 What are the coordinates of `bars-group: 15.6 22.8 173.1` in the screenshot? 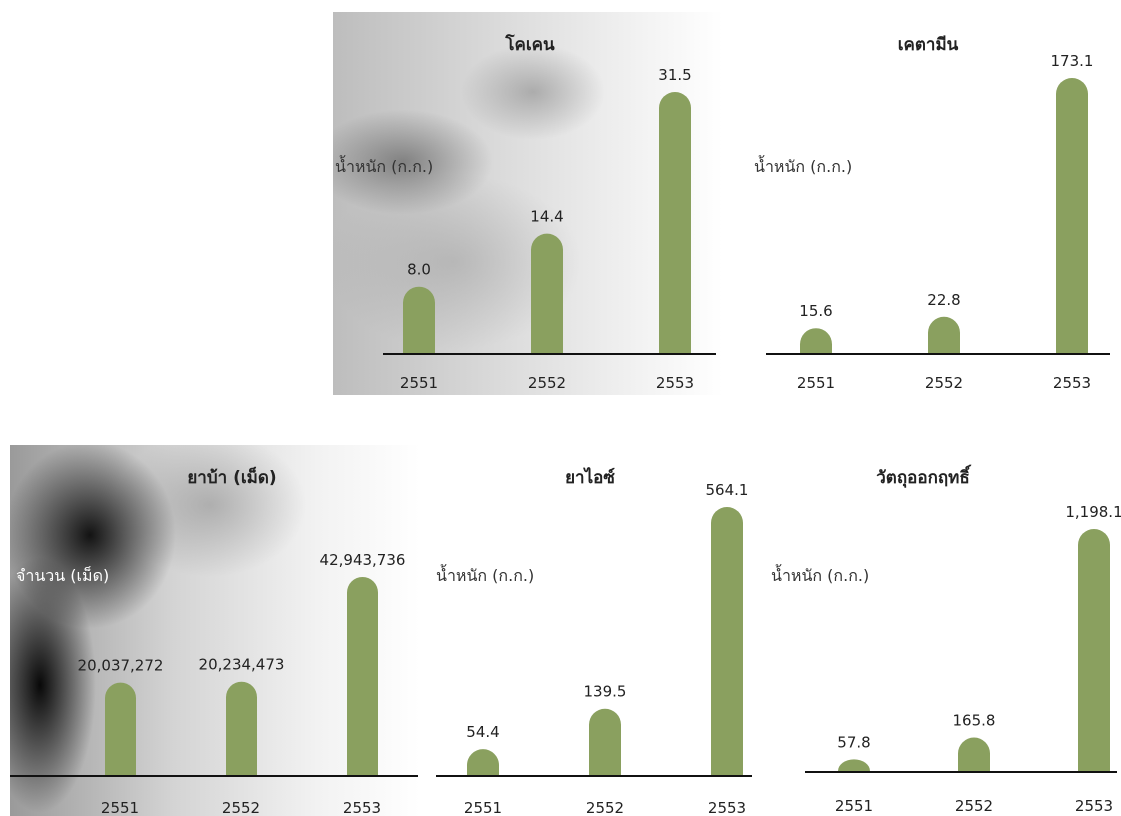 It's located at (946, 202).